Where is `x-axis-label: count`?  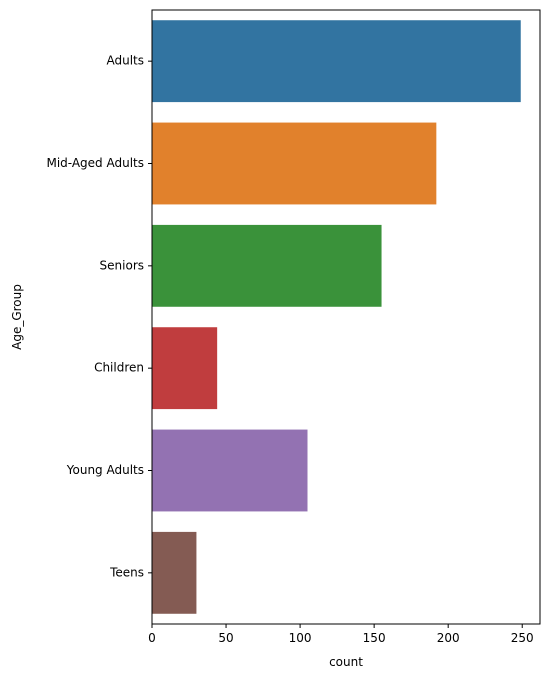
x-axis-label: count is located at coordinates (346, 662).